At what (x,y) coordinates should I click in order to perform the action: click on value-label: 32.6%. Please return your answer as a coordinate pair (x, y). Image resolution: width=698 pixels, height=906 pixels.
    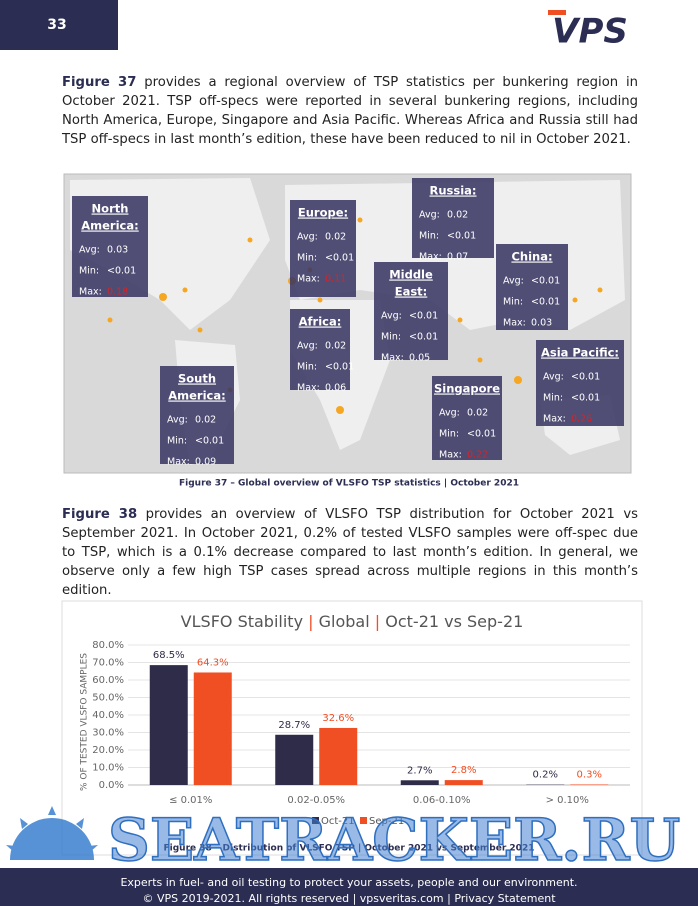
    Looking at the image, I should click on (338, 718).